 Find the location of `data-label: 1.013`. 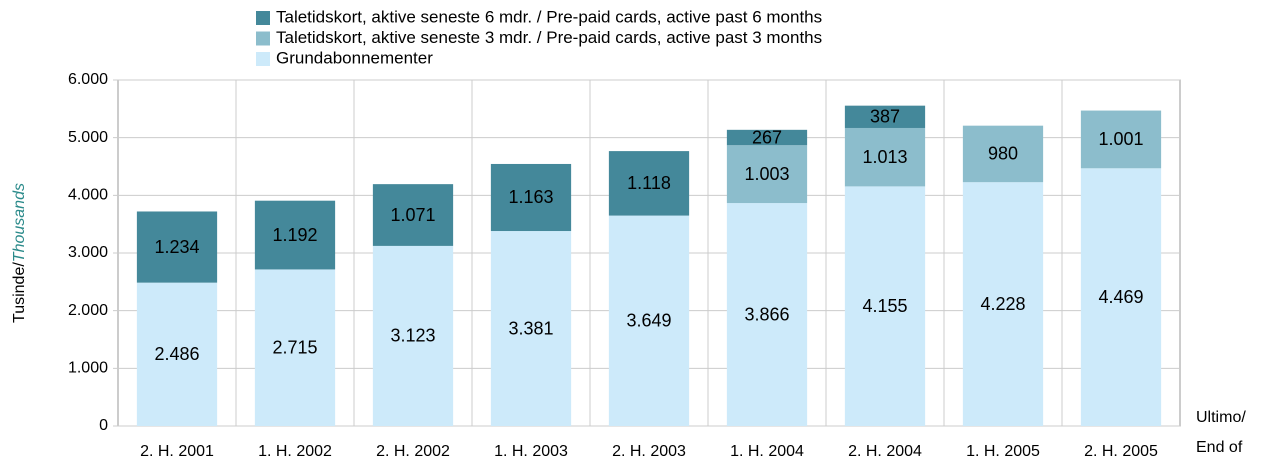

data-label: 1.013 is located at coordinates (884, 157).